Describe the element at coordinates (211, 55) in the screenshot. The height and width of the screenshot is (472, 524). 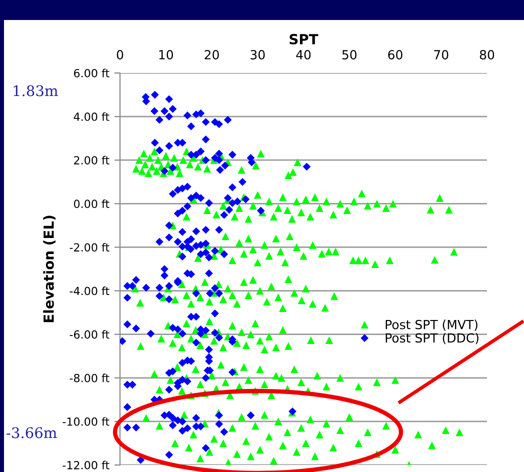
I see `x-tick-label: 20` at that location.